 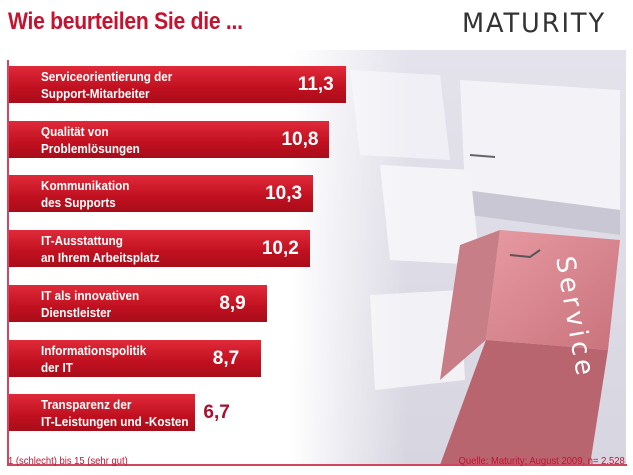 What do you see at coordinates (90, 148) in the screenshot?
I see `bar-category-line: Problemlösungen` at bounding box center [90, 148].